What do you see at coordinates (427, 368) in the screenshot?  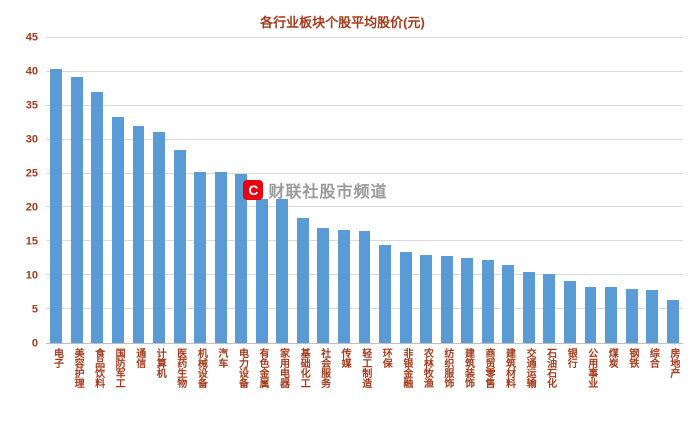 I see `x-axis-label: 农林牧渔` at bounding box center [427, 368].